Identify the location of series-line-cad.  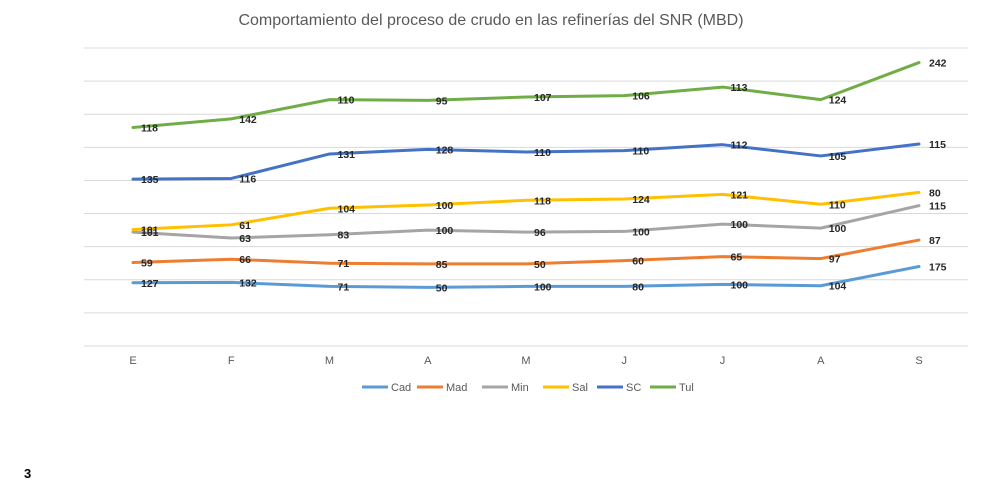
(526, 277).